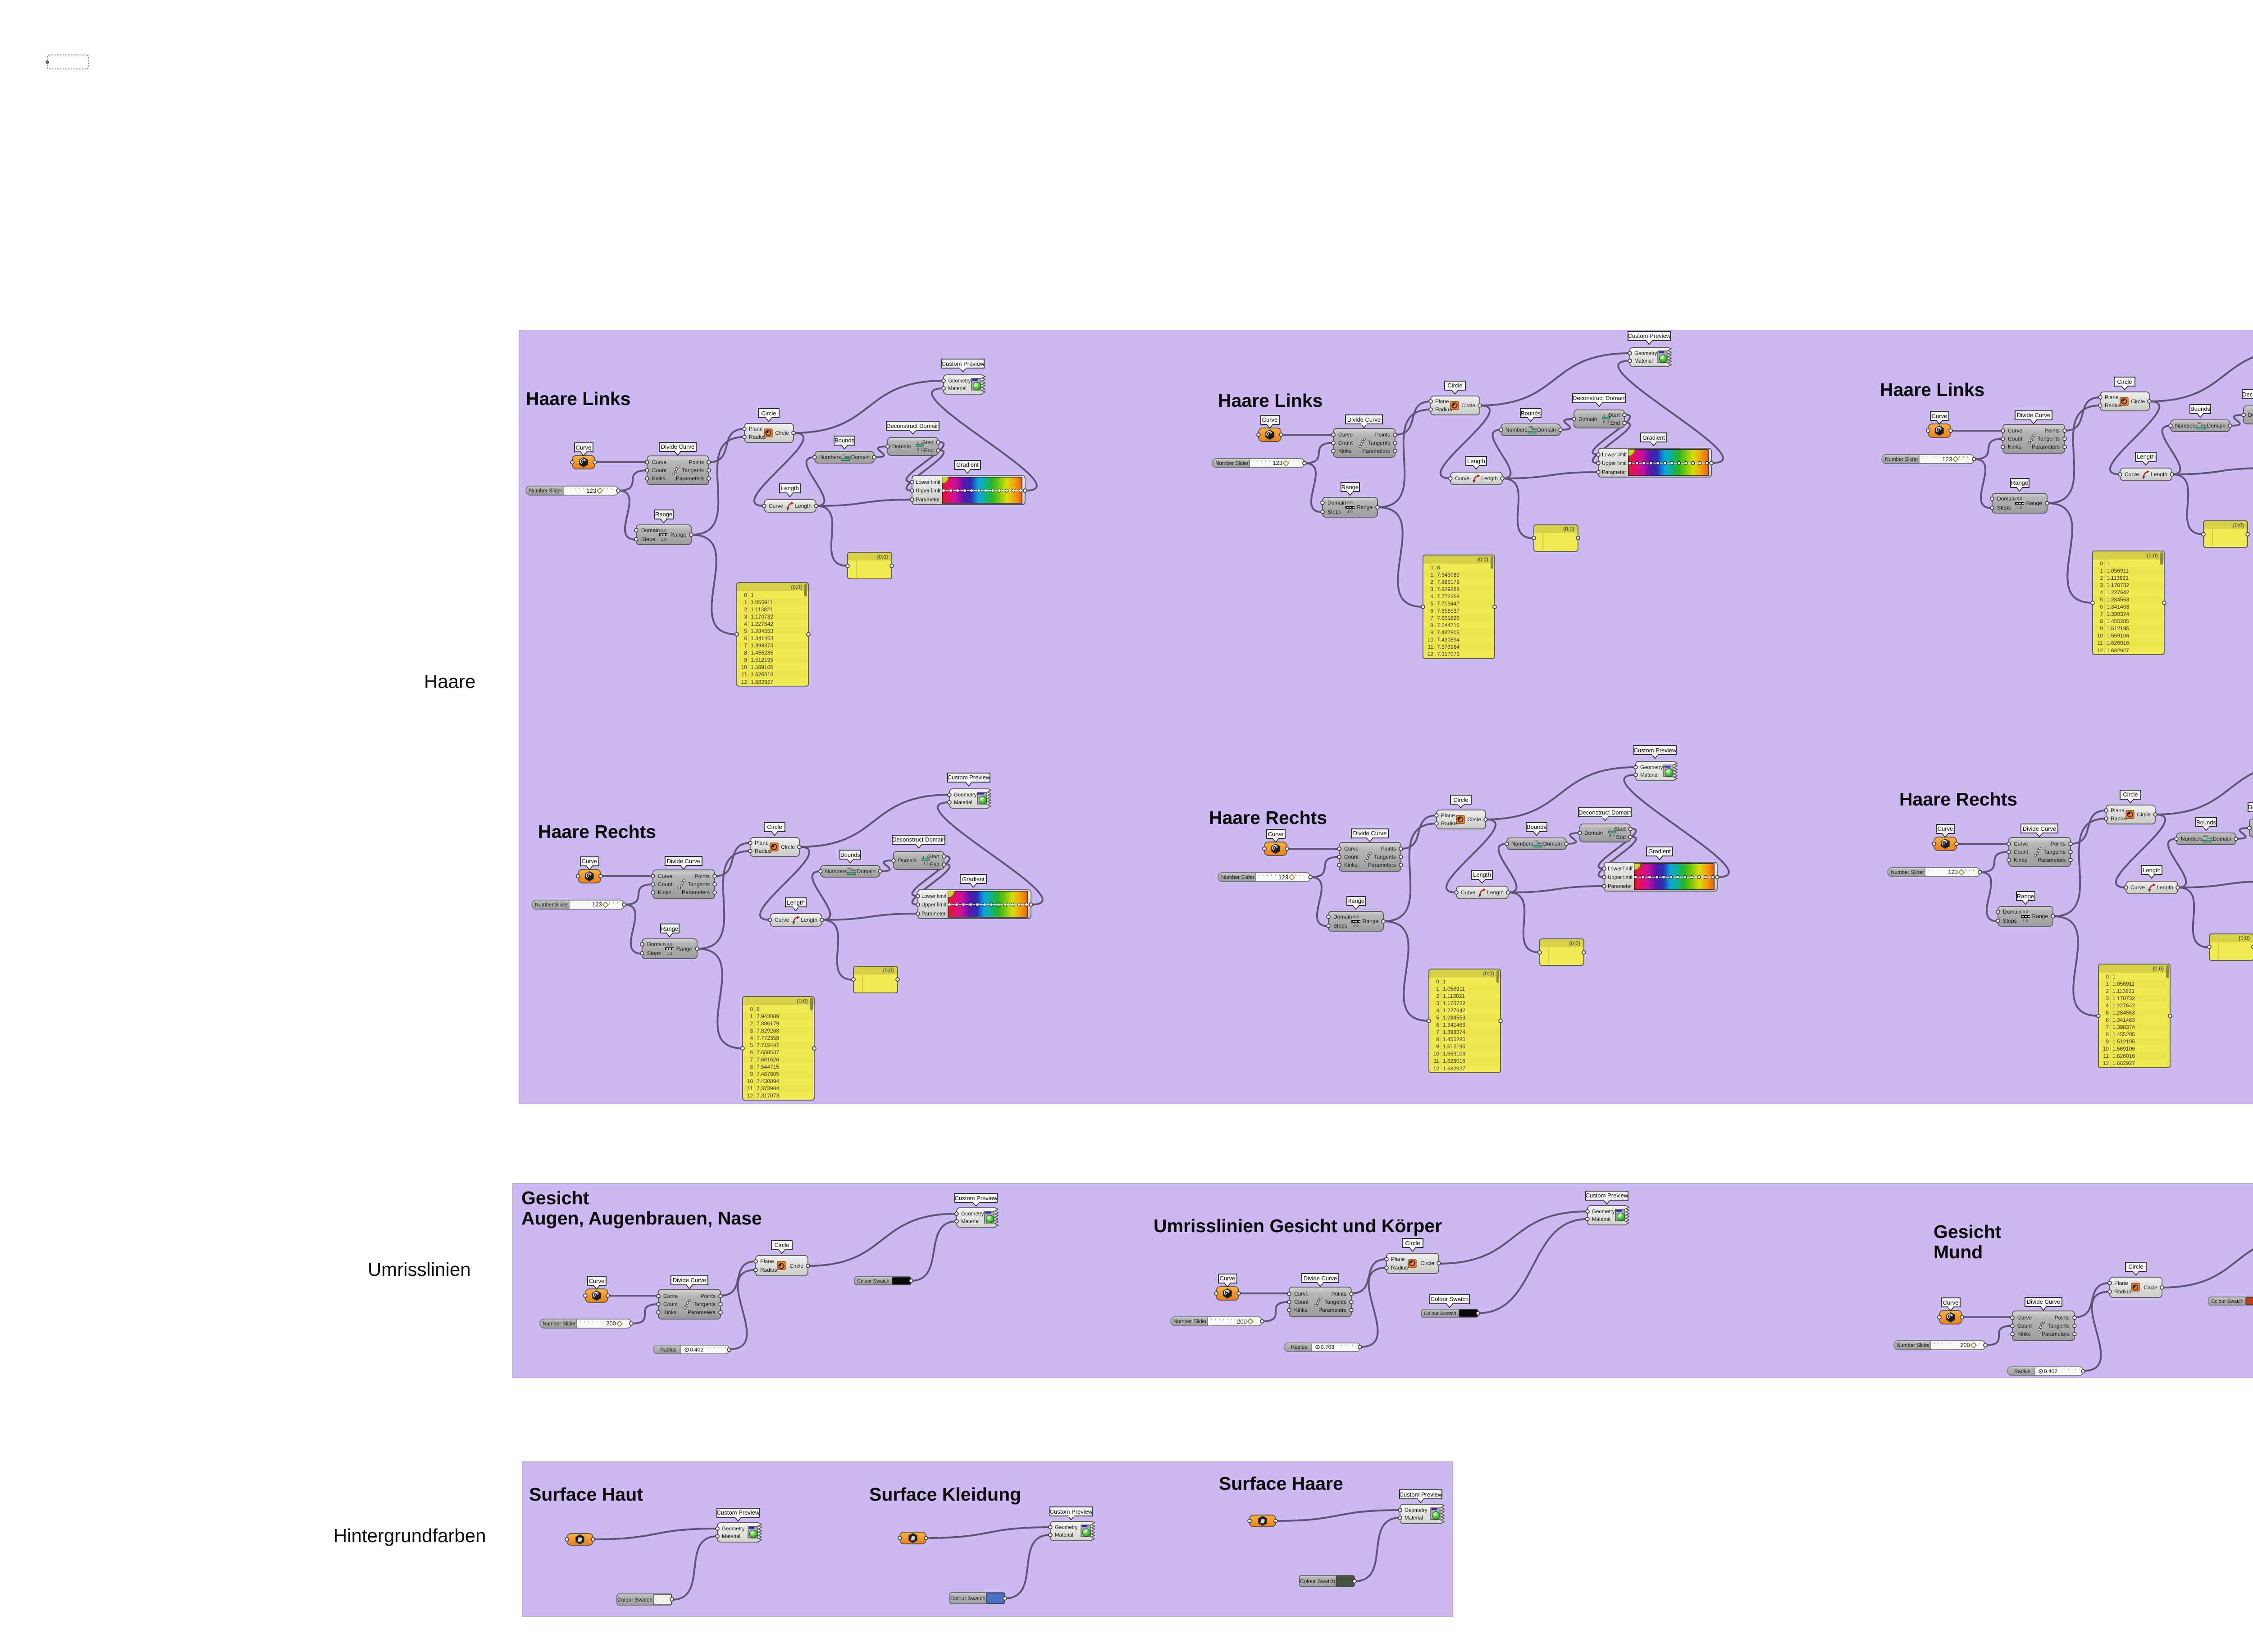 The image size is (2253, 1652). Describe the element at coordinates (1437, 996) in the screenshot. I see `svg-text: 2` at that location.